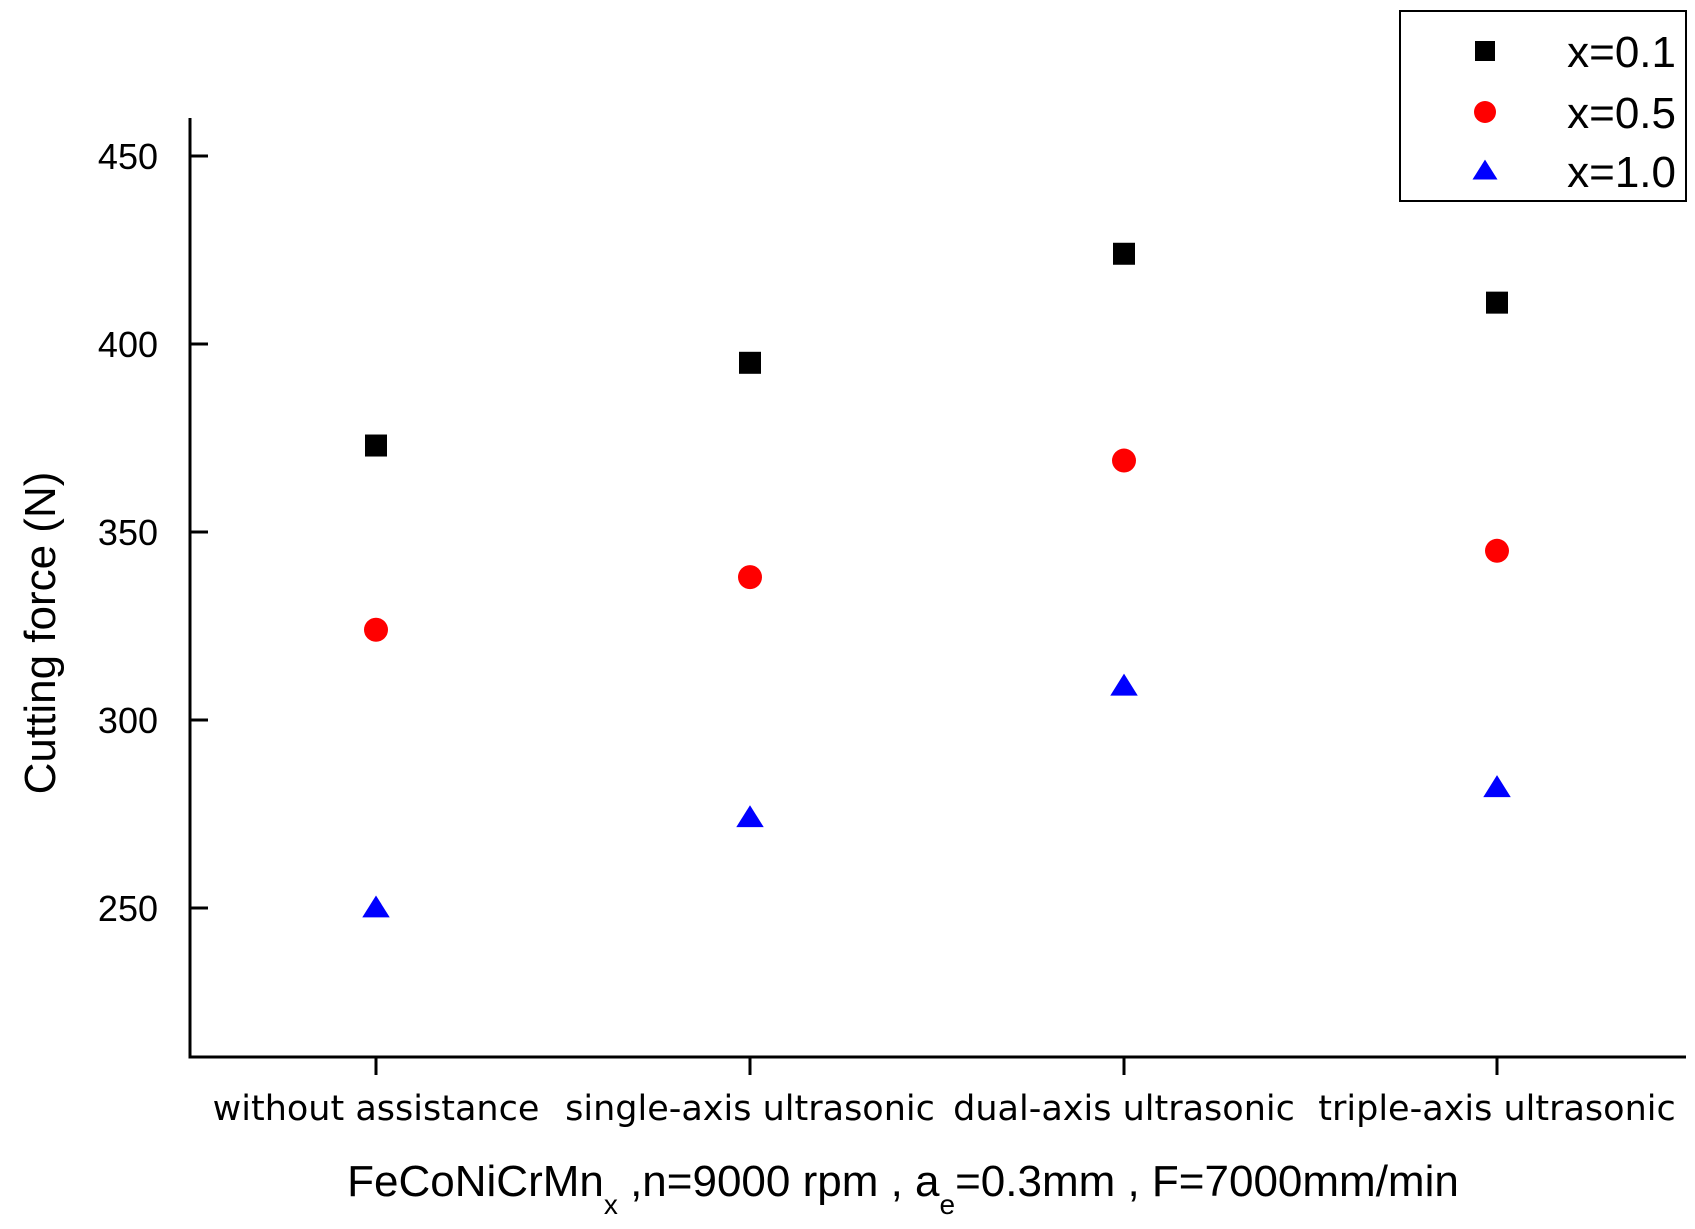 The height and width of the screenshot is (1229, 1695). What do you see at coordinates (1496, 1109) in the screenshot?
I see `x-tick-label: triple-axis ultrasonic` at bounding box center [1496, 1109].